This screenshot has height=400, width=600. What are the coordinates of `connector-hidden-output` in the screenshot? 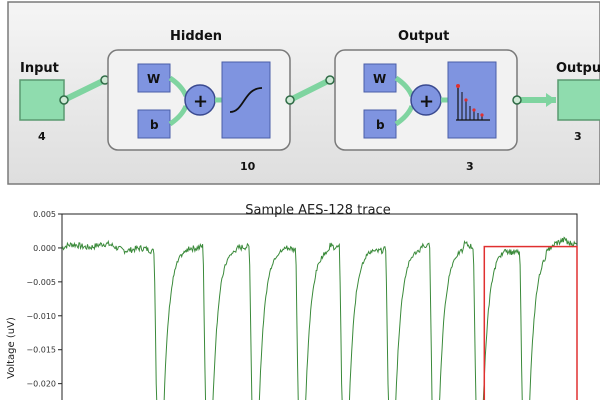 It's located at (310, 90).